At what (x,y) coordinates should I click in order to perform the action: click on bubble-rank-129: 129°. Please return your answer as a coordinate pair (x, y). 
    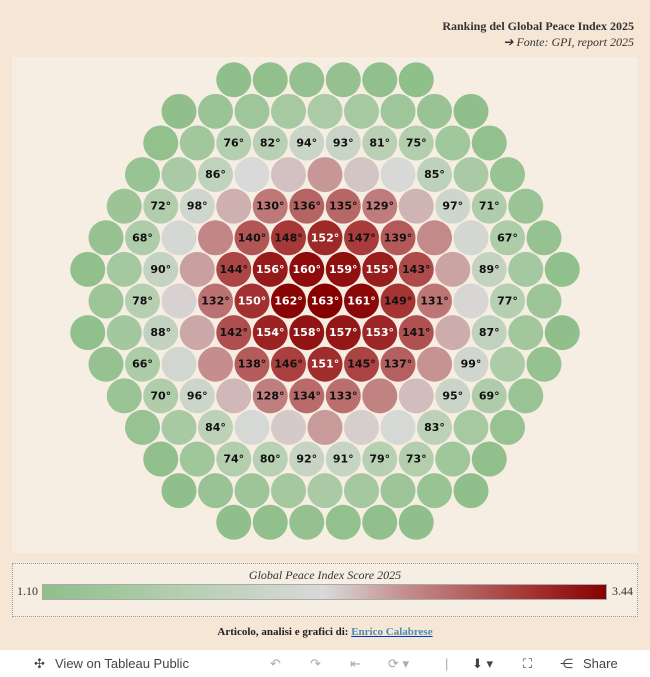
    Looking at the image, I should click on (380, 206).